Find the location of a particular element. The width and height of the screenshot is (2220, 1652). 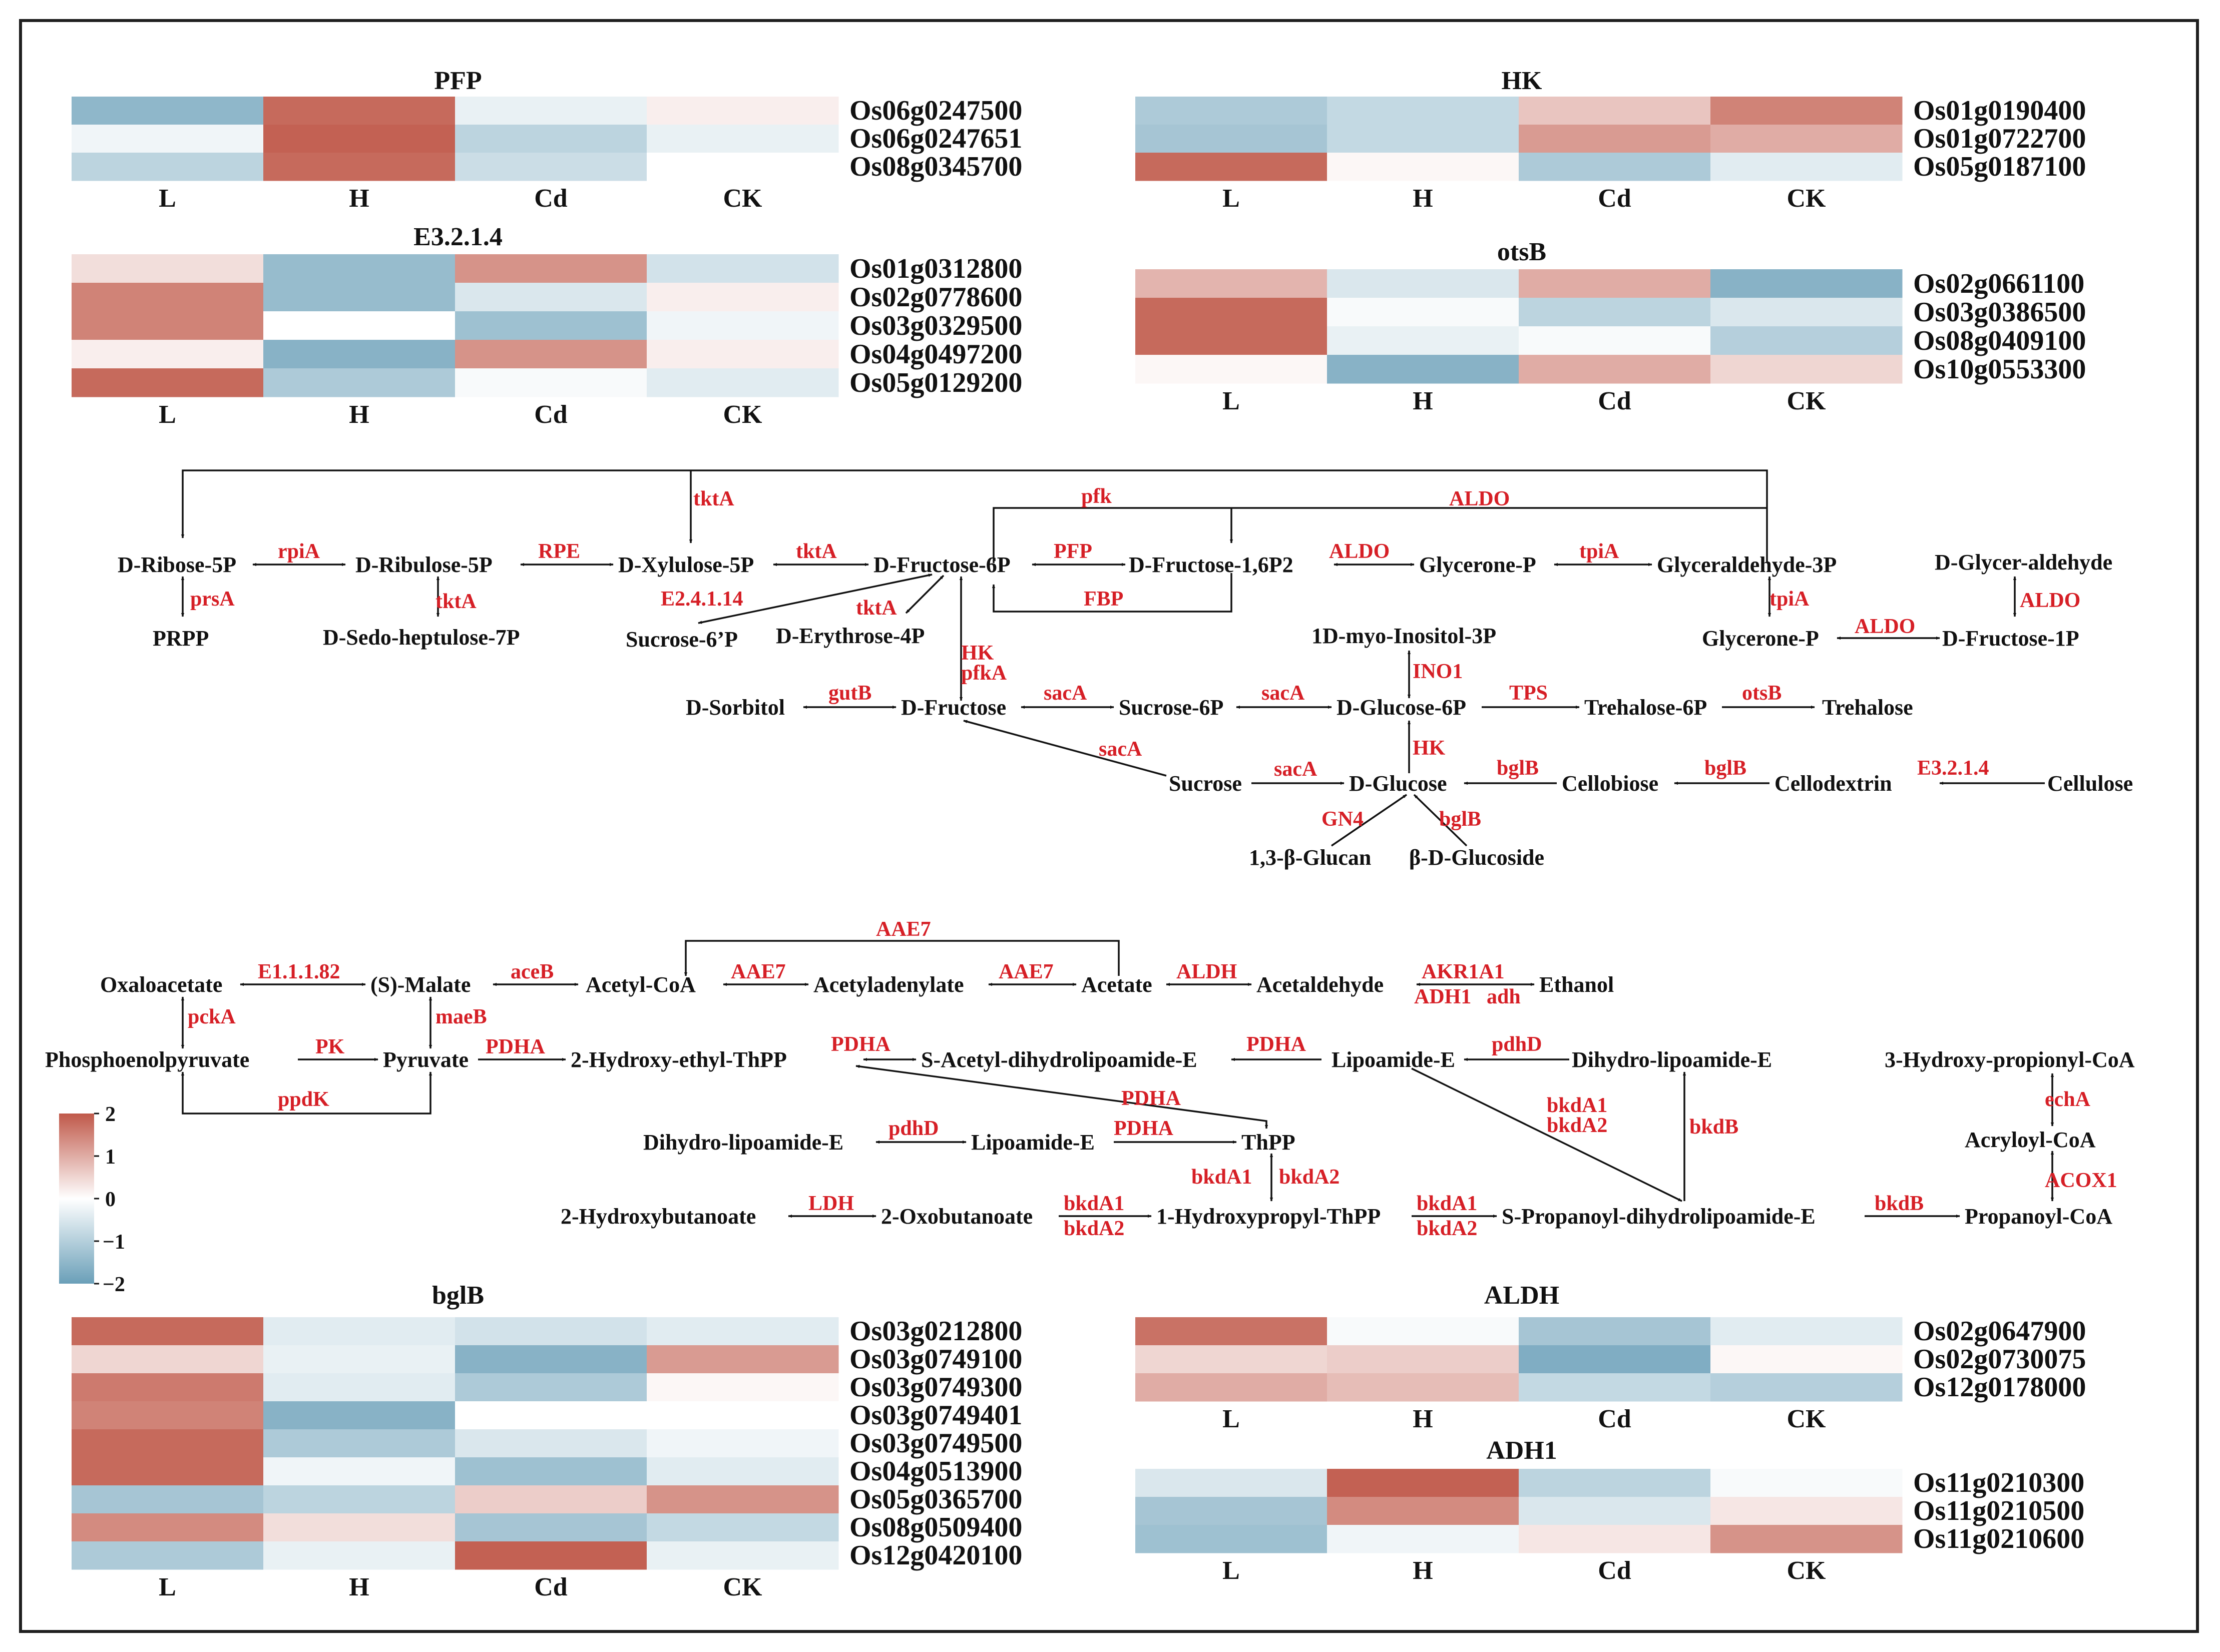

node-d-glyceraldehyde: D-Glycer-aldehyde is located at coordinates (2024, 562).